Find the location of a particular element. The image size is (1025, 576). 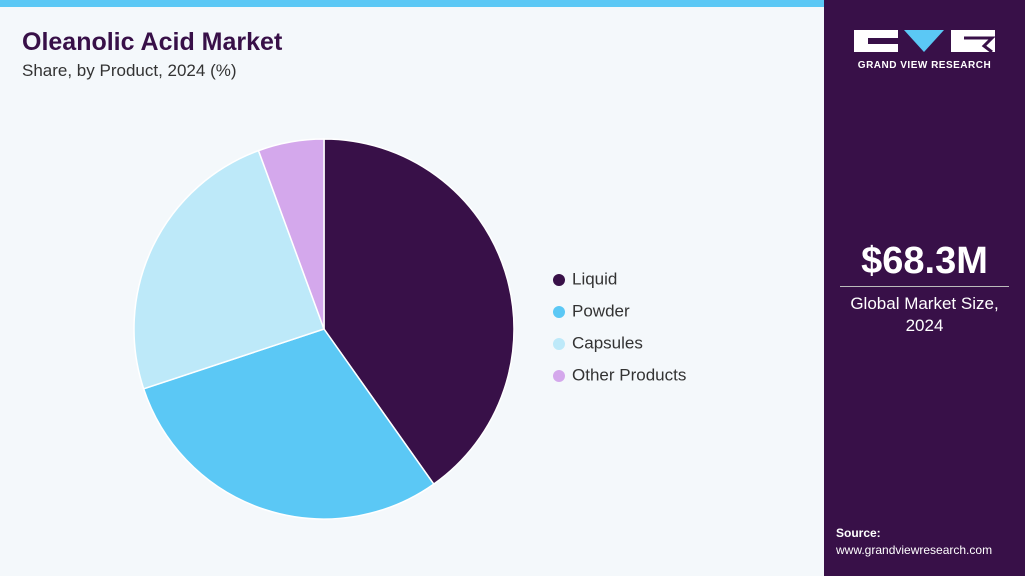

market-size-label: Global Market Size, 2024 is located at coordinates (924, 314).